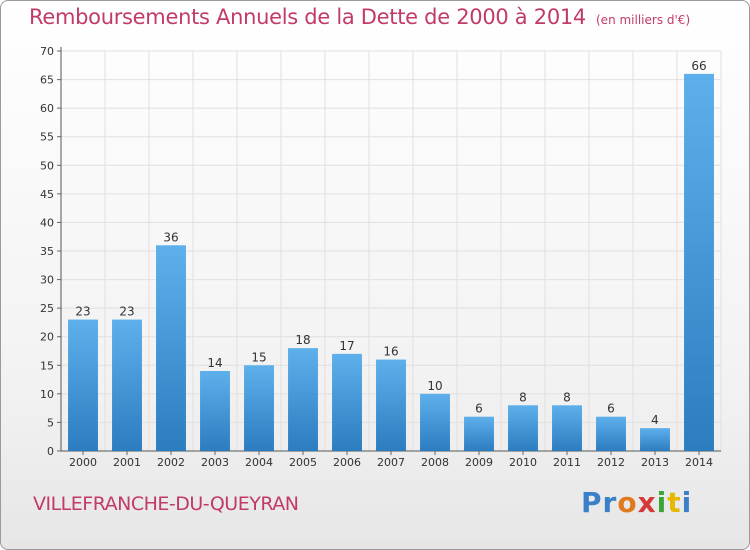  What do you see at coordinates (258, 357) in the screenshot?
I see `data-label-2004: 15` at bounding box center [258, 357].